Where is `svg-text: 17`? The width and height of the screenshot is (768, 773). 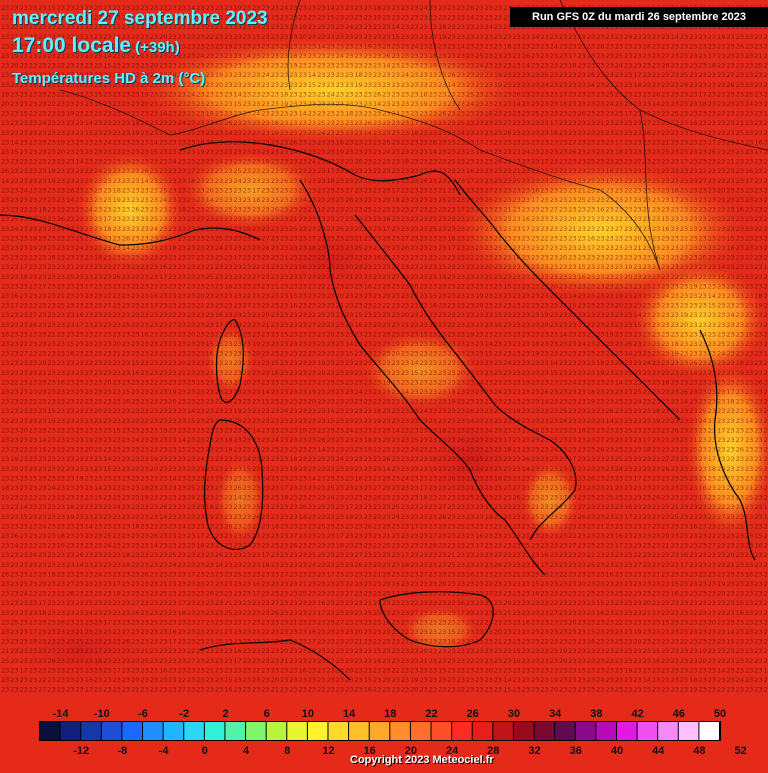
svg-text: 17 is located at coordinates (200, 536).